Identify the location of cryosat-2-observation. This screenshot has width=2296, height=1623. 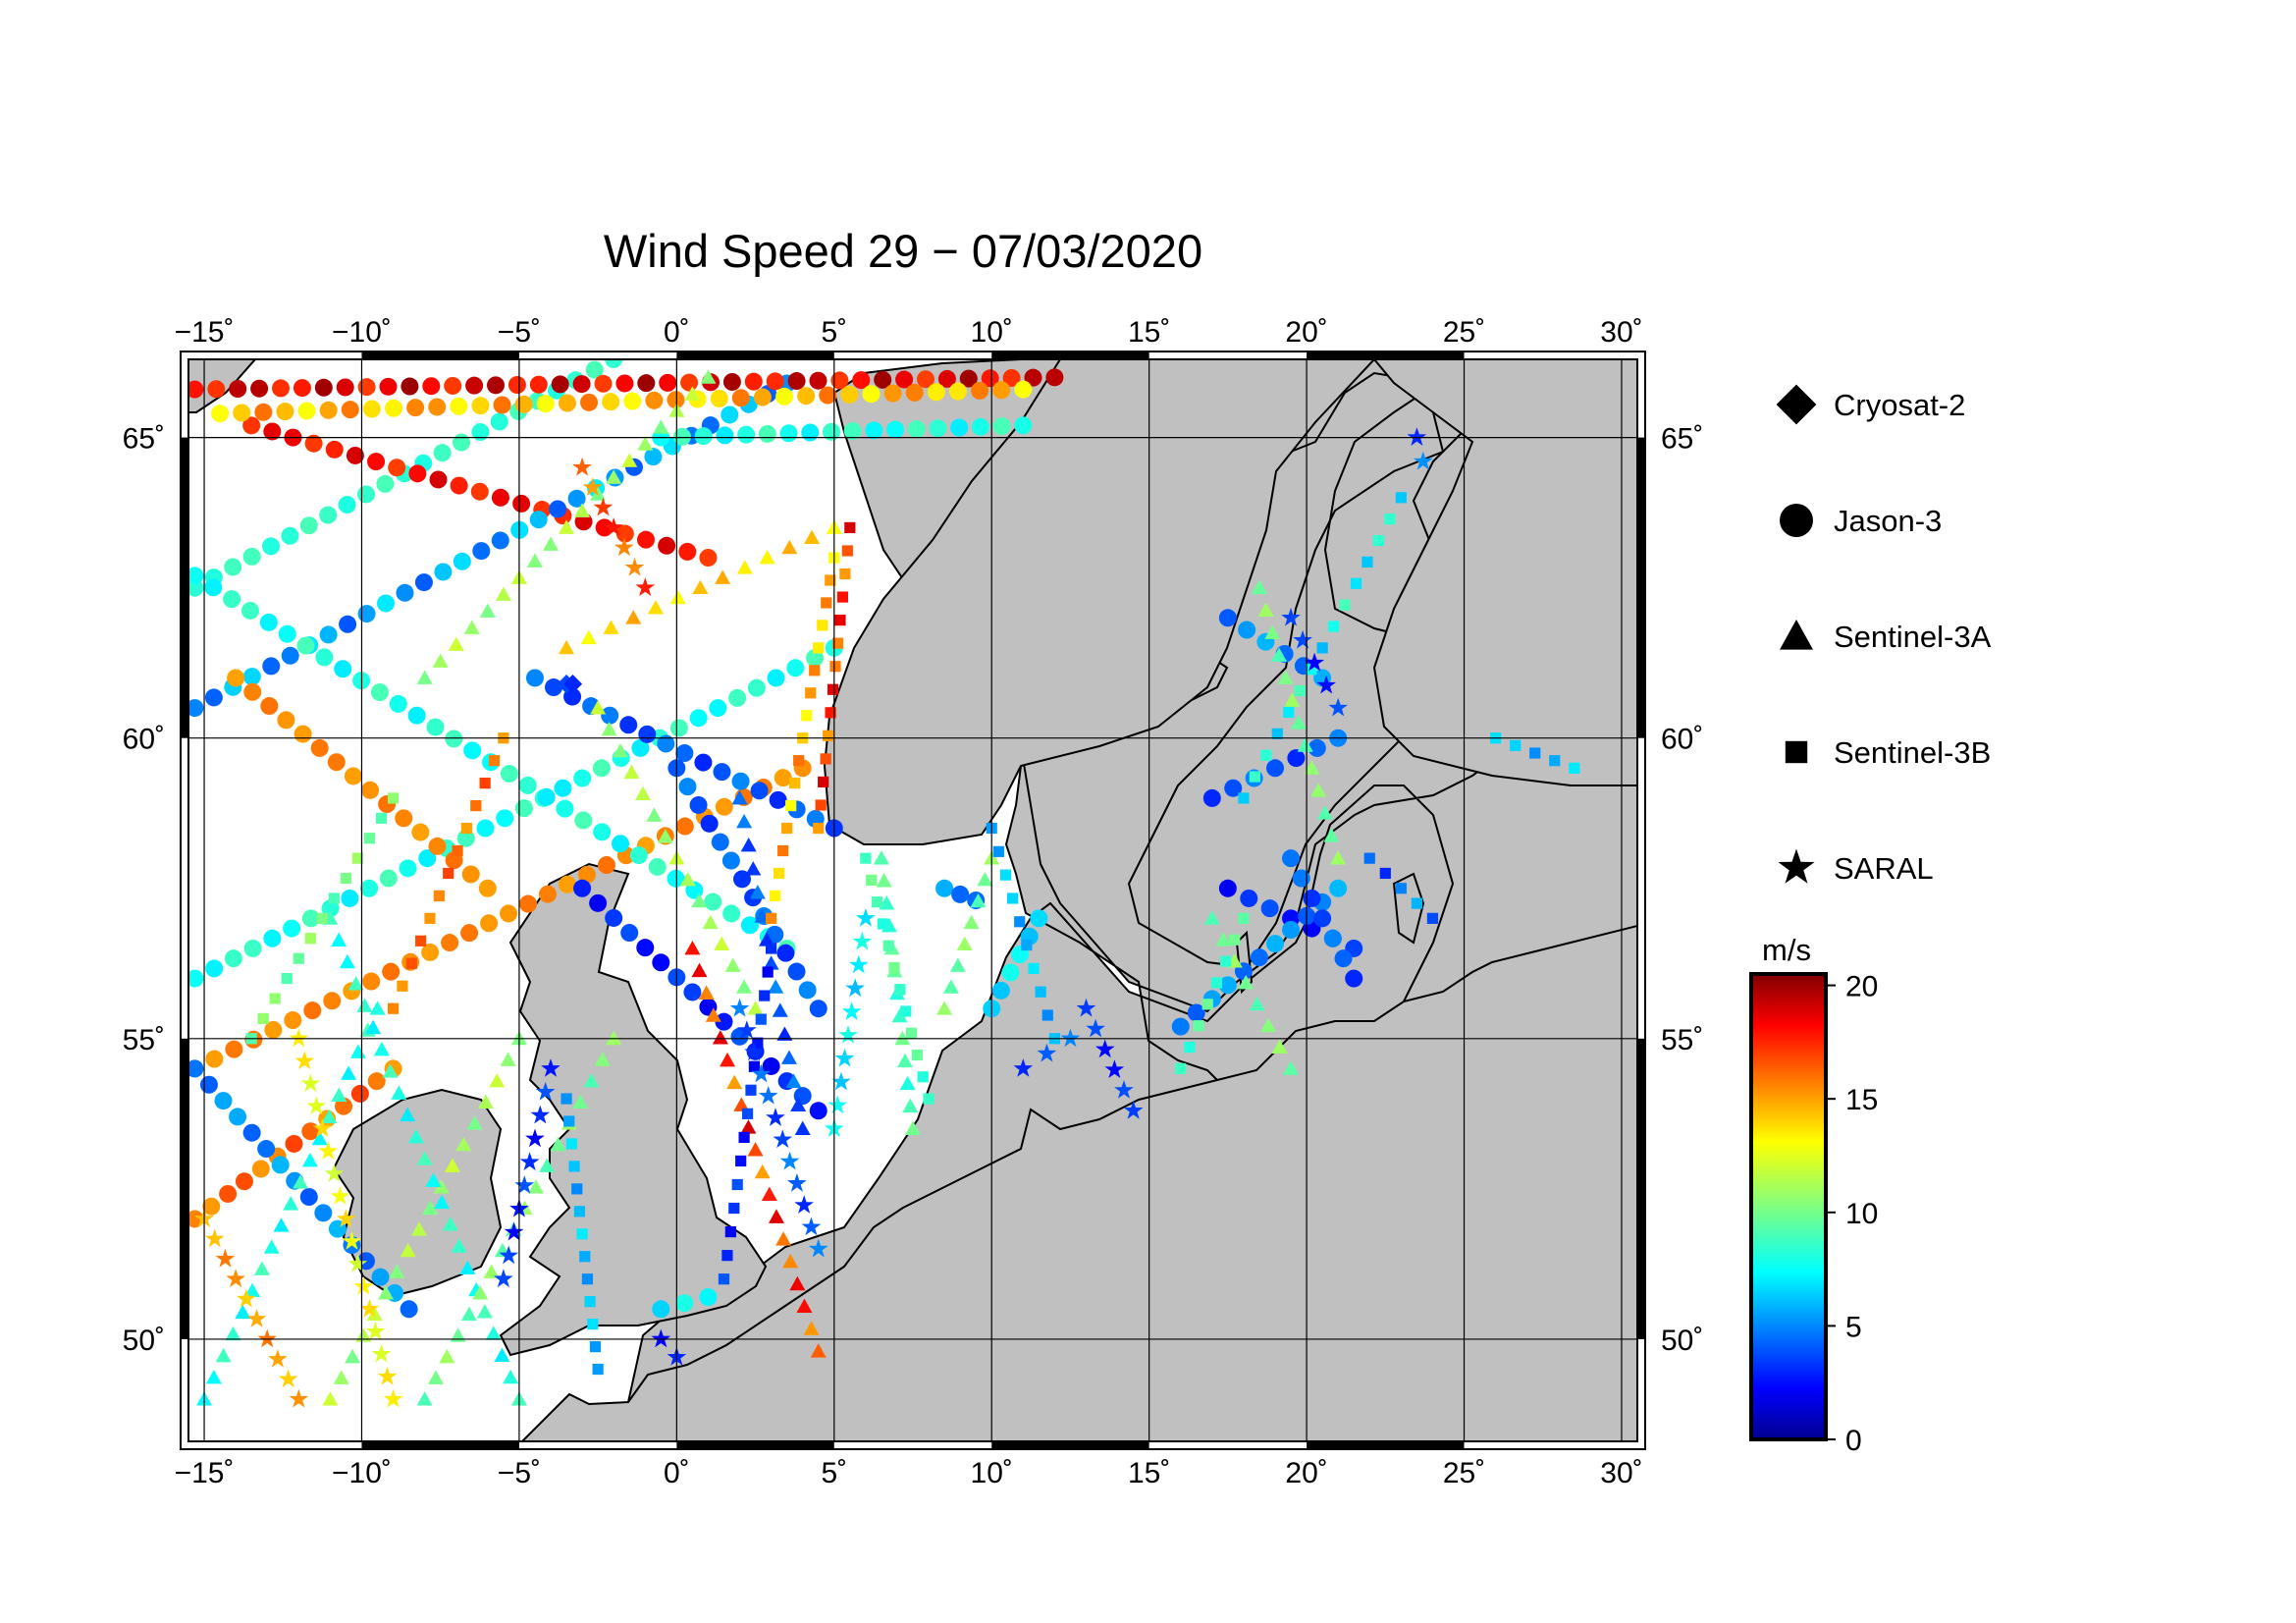
(572, 684).